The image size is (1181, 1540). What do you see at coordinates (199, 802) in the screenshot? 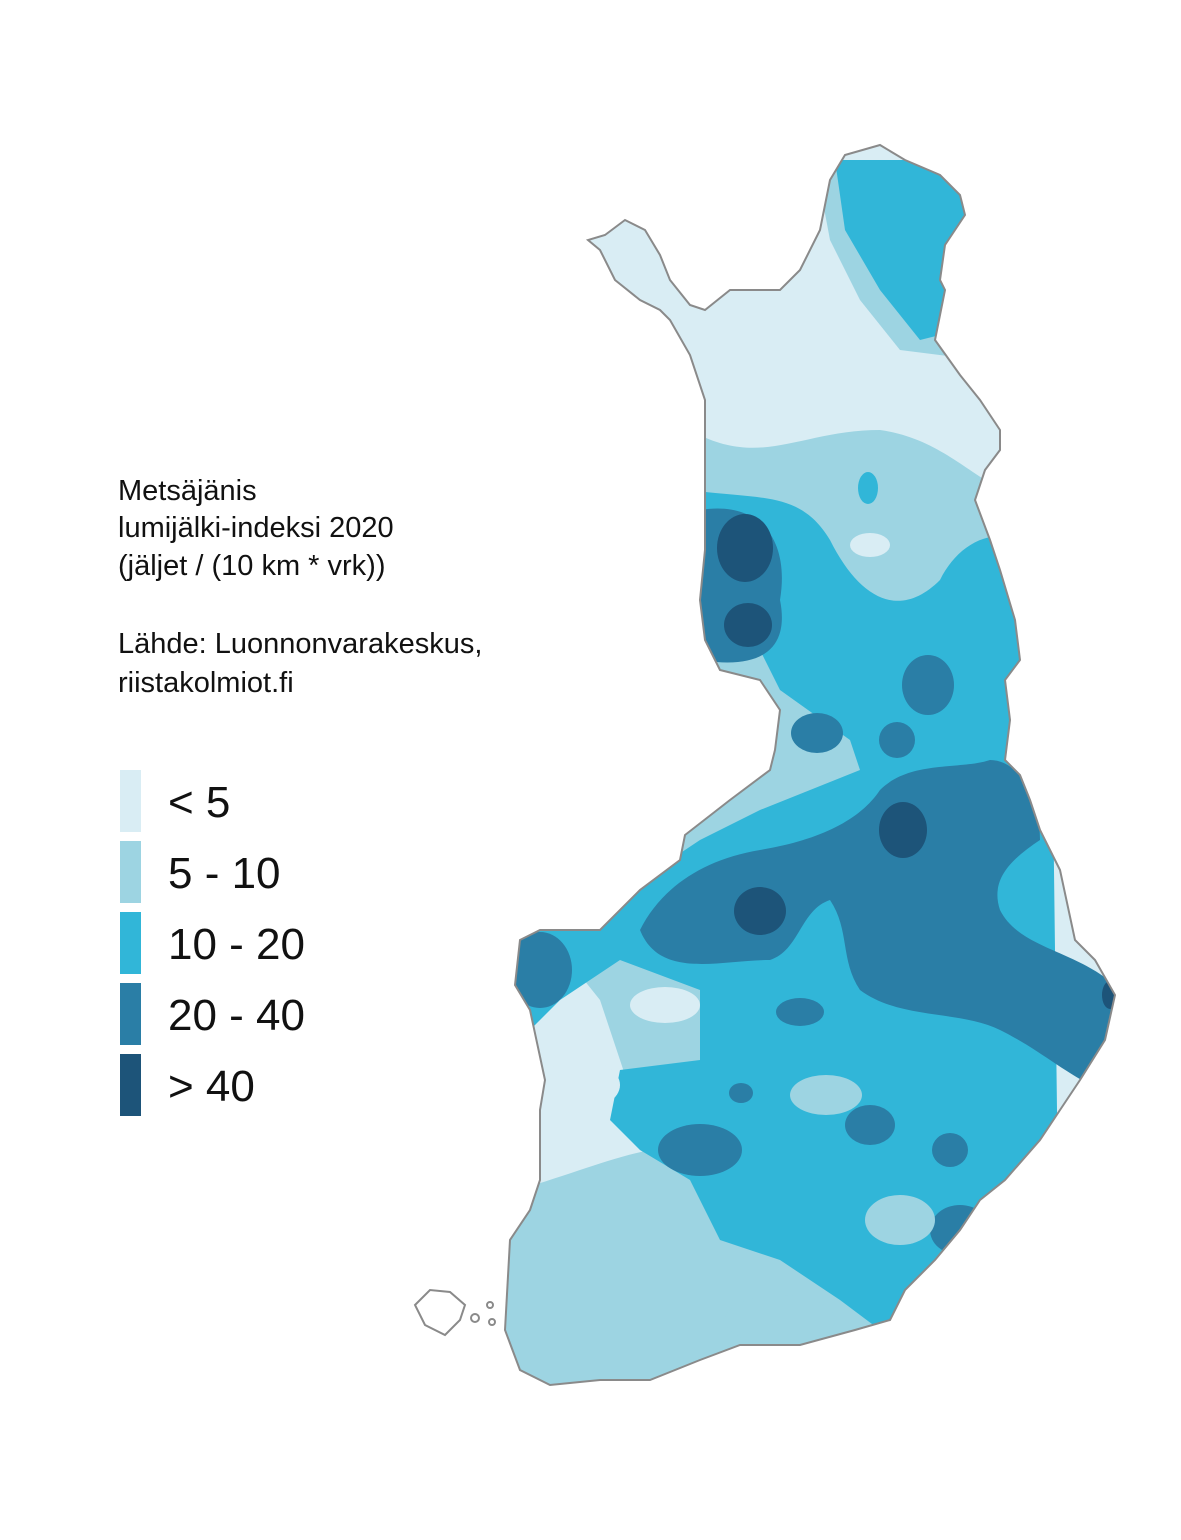
I see `legend-label: < 5` at bounding box center [199, 802].